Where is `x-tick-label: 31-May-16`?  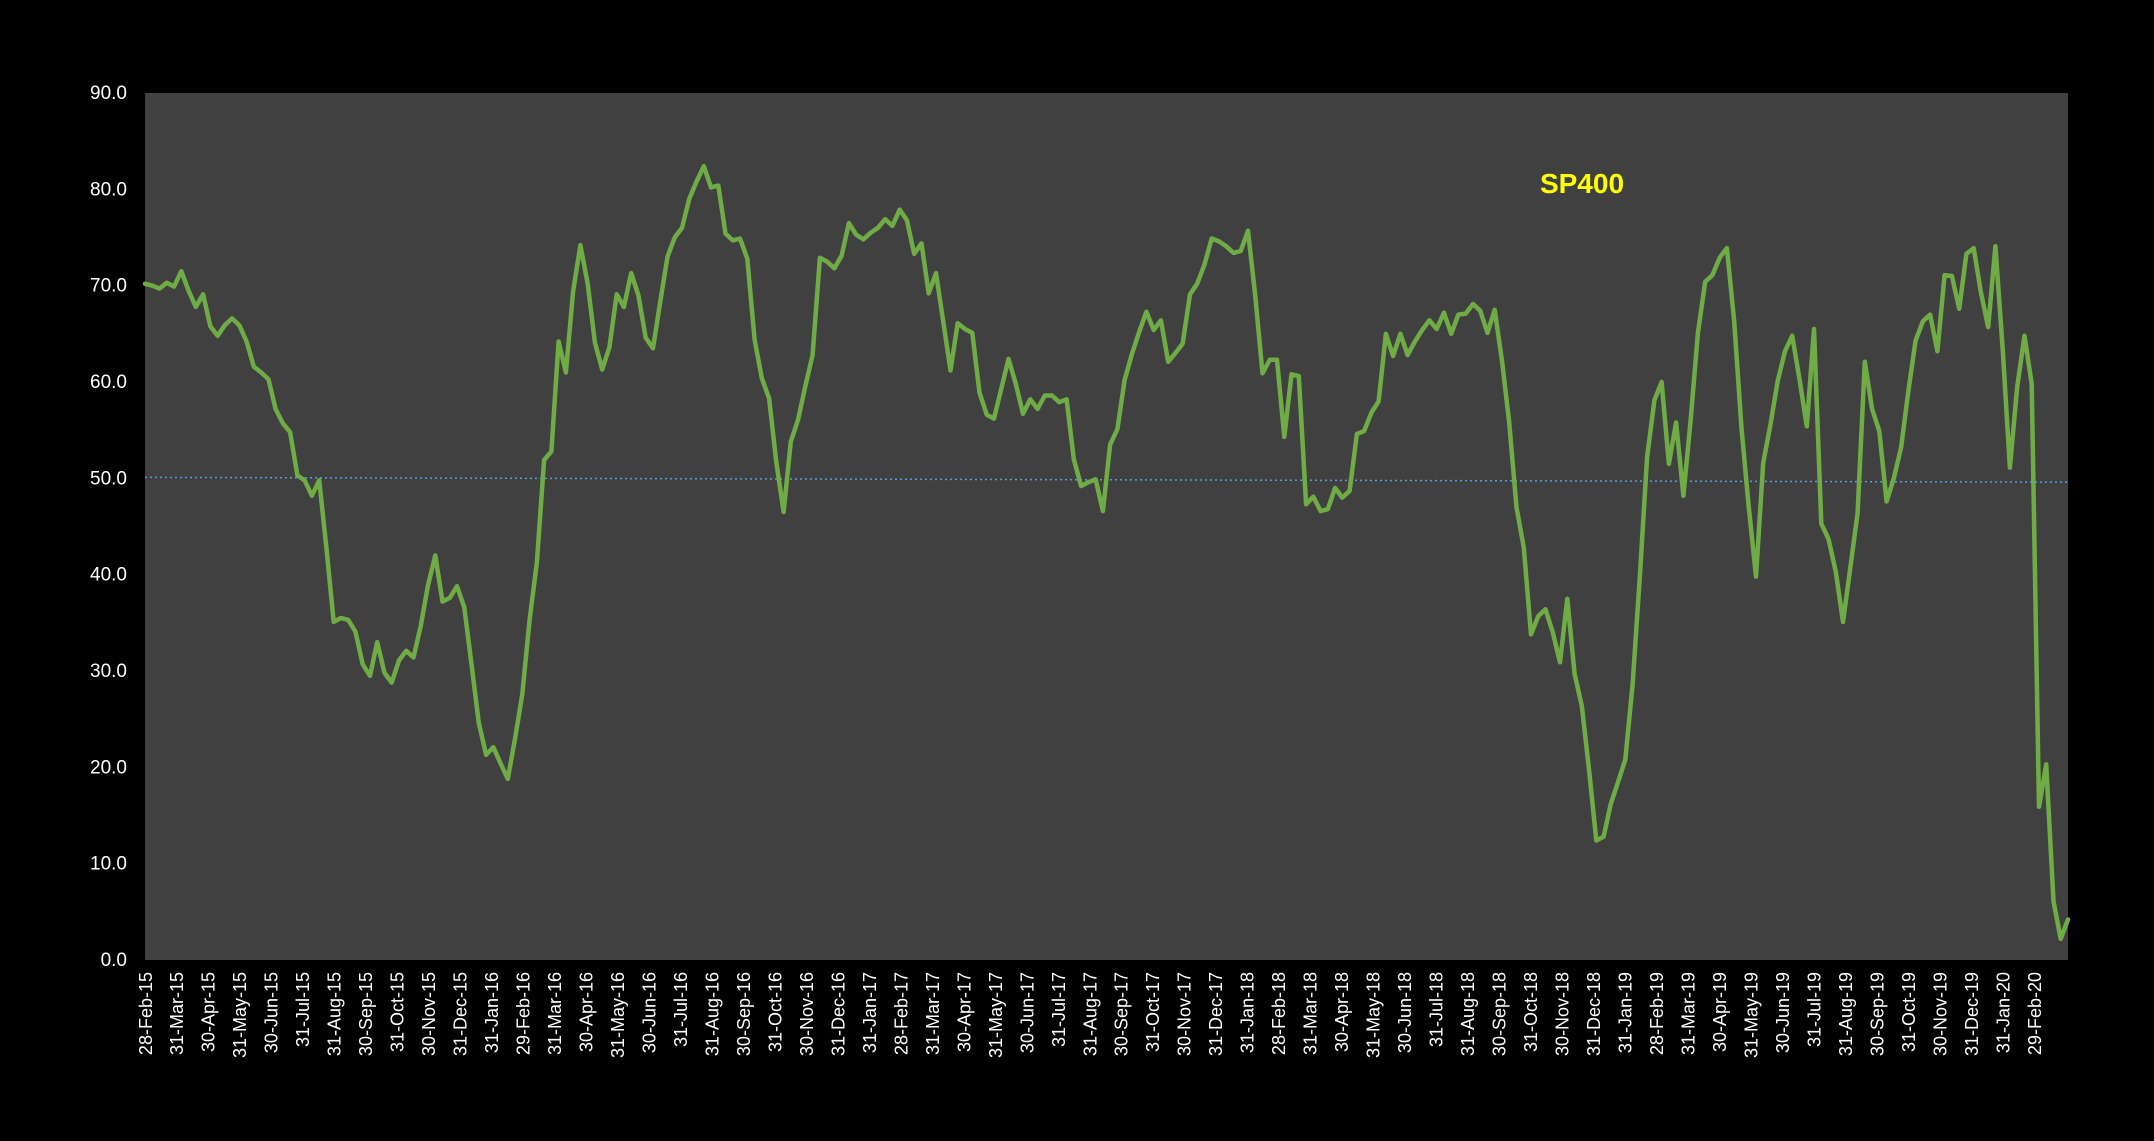 x-tick-label: 31-May-16 is located at coordinates (618, 1015).